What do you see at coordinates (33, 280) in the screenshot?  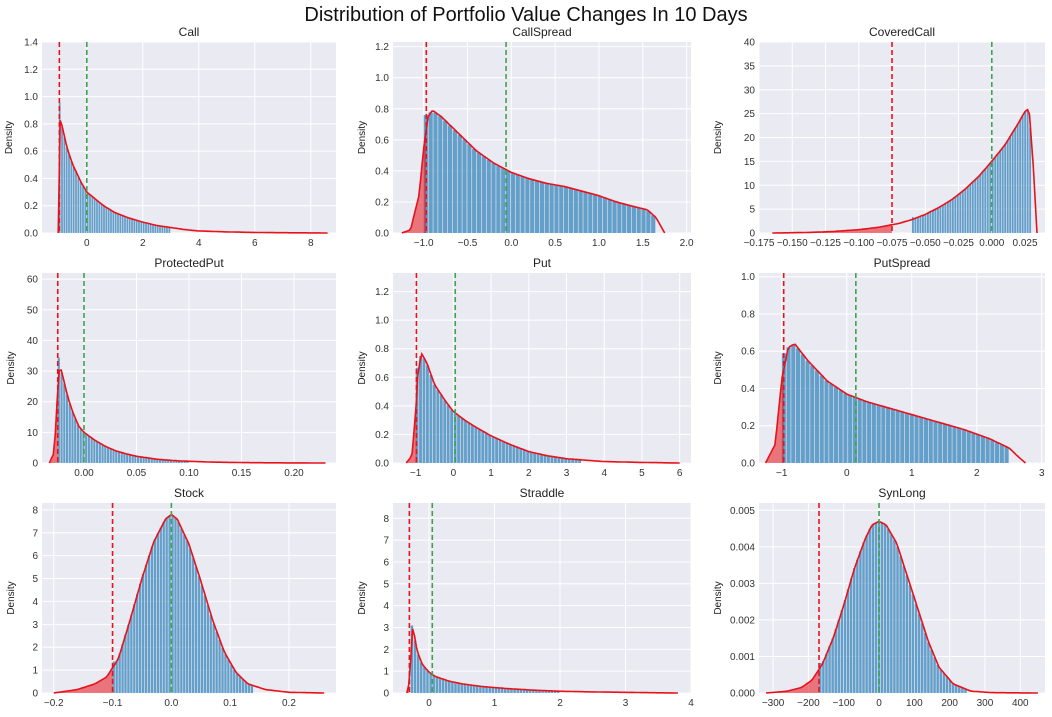 I see `y-tick-label: 60` at bounding box center [33, 280].